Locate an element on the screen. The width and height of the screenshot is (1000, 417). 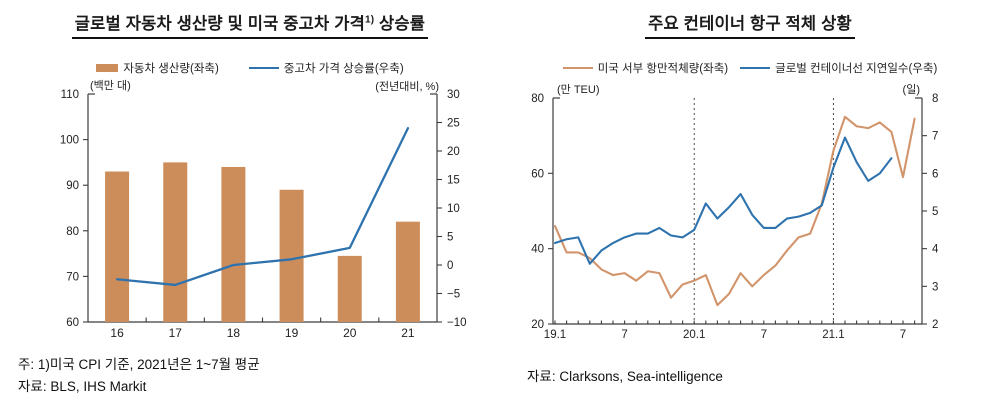
bar-series is located at coordinates (262, 242).